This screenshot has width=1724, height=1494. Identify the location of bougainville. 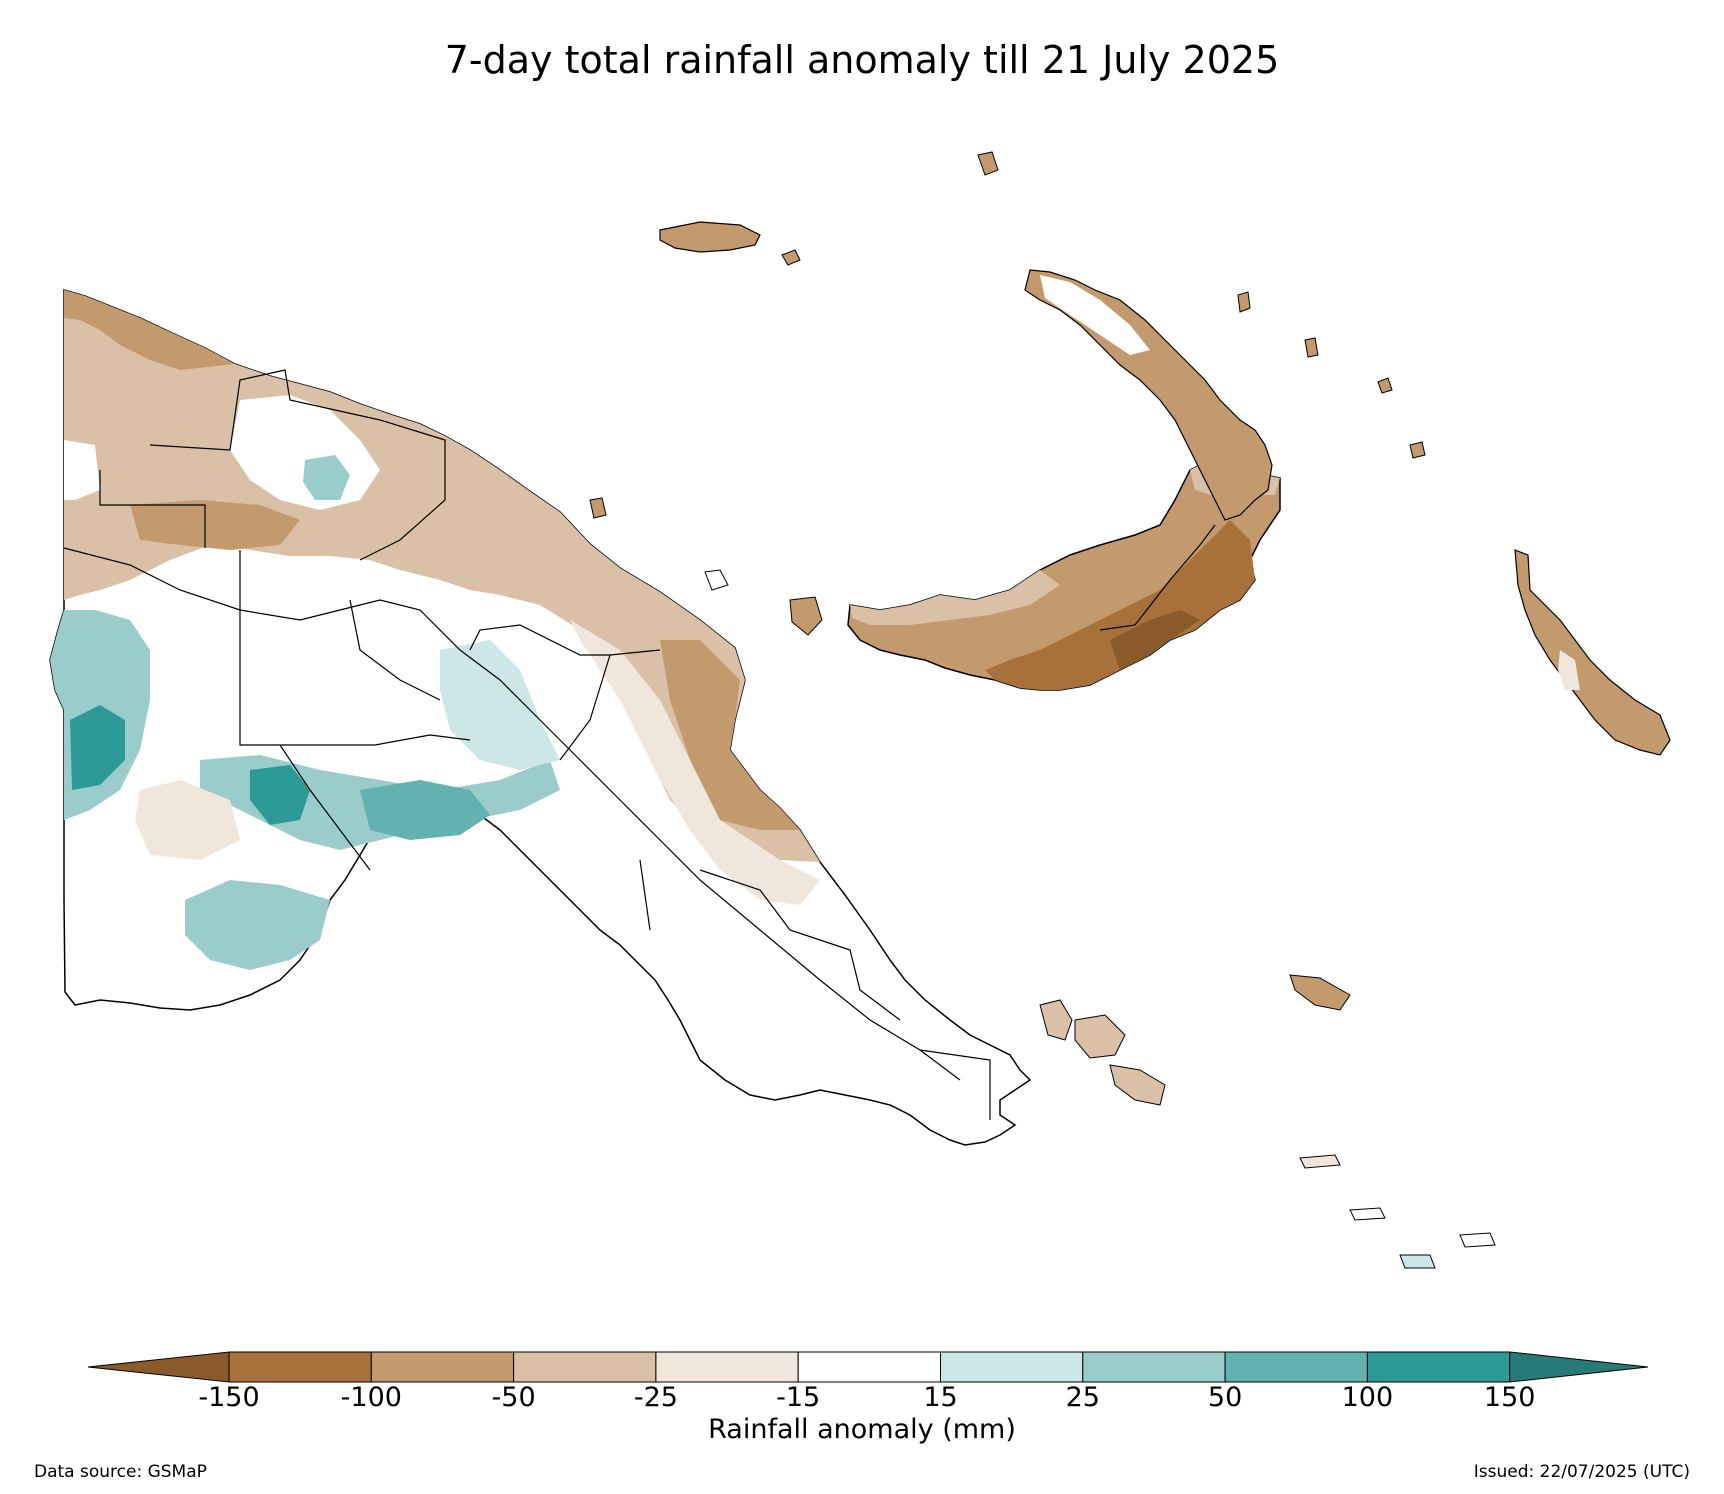
(1592, 652).